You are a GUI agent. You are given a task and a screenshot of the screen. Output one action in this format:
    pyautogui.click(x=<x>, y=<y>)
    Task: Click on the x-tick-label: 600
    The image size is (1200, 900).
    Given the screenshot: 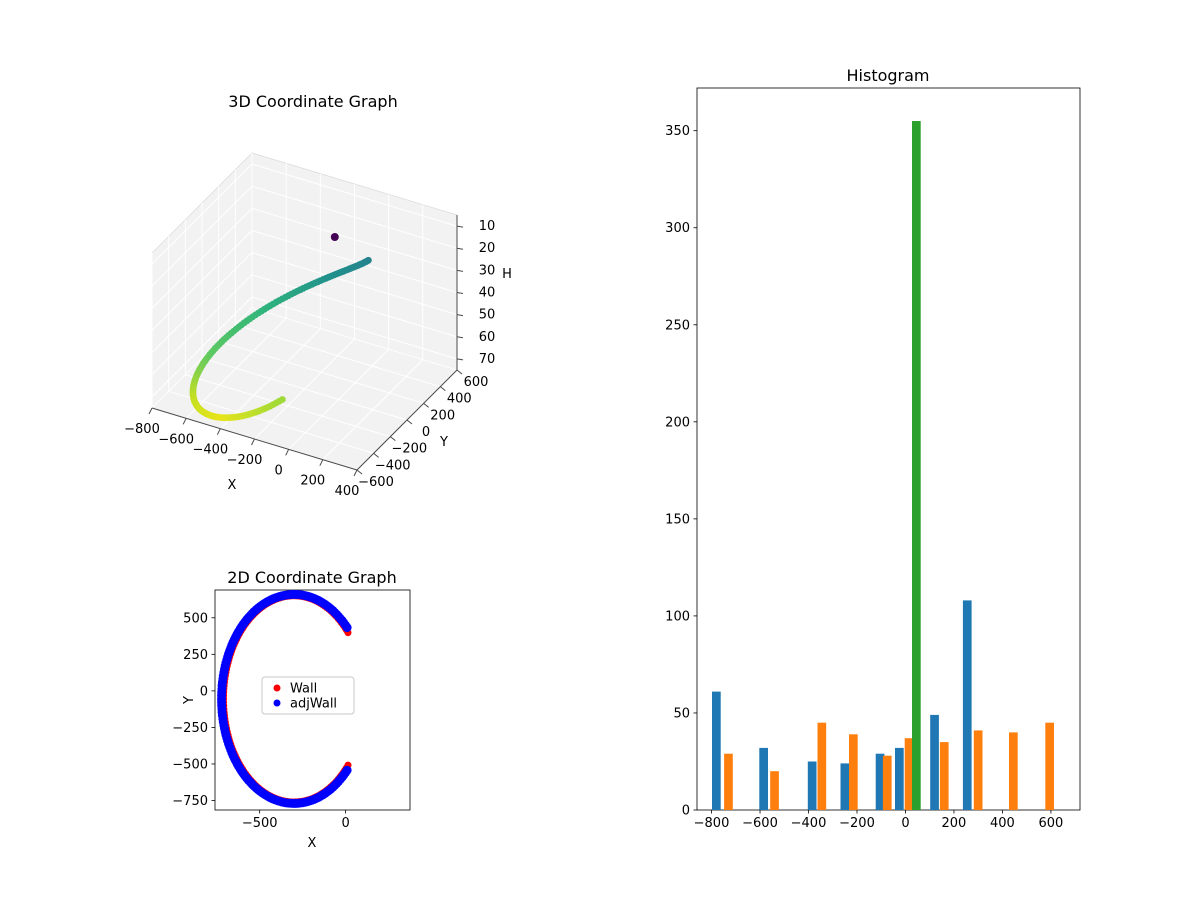 What is the action you would take?
    pyautogui.click(x=1050, y=823)
    